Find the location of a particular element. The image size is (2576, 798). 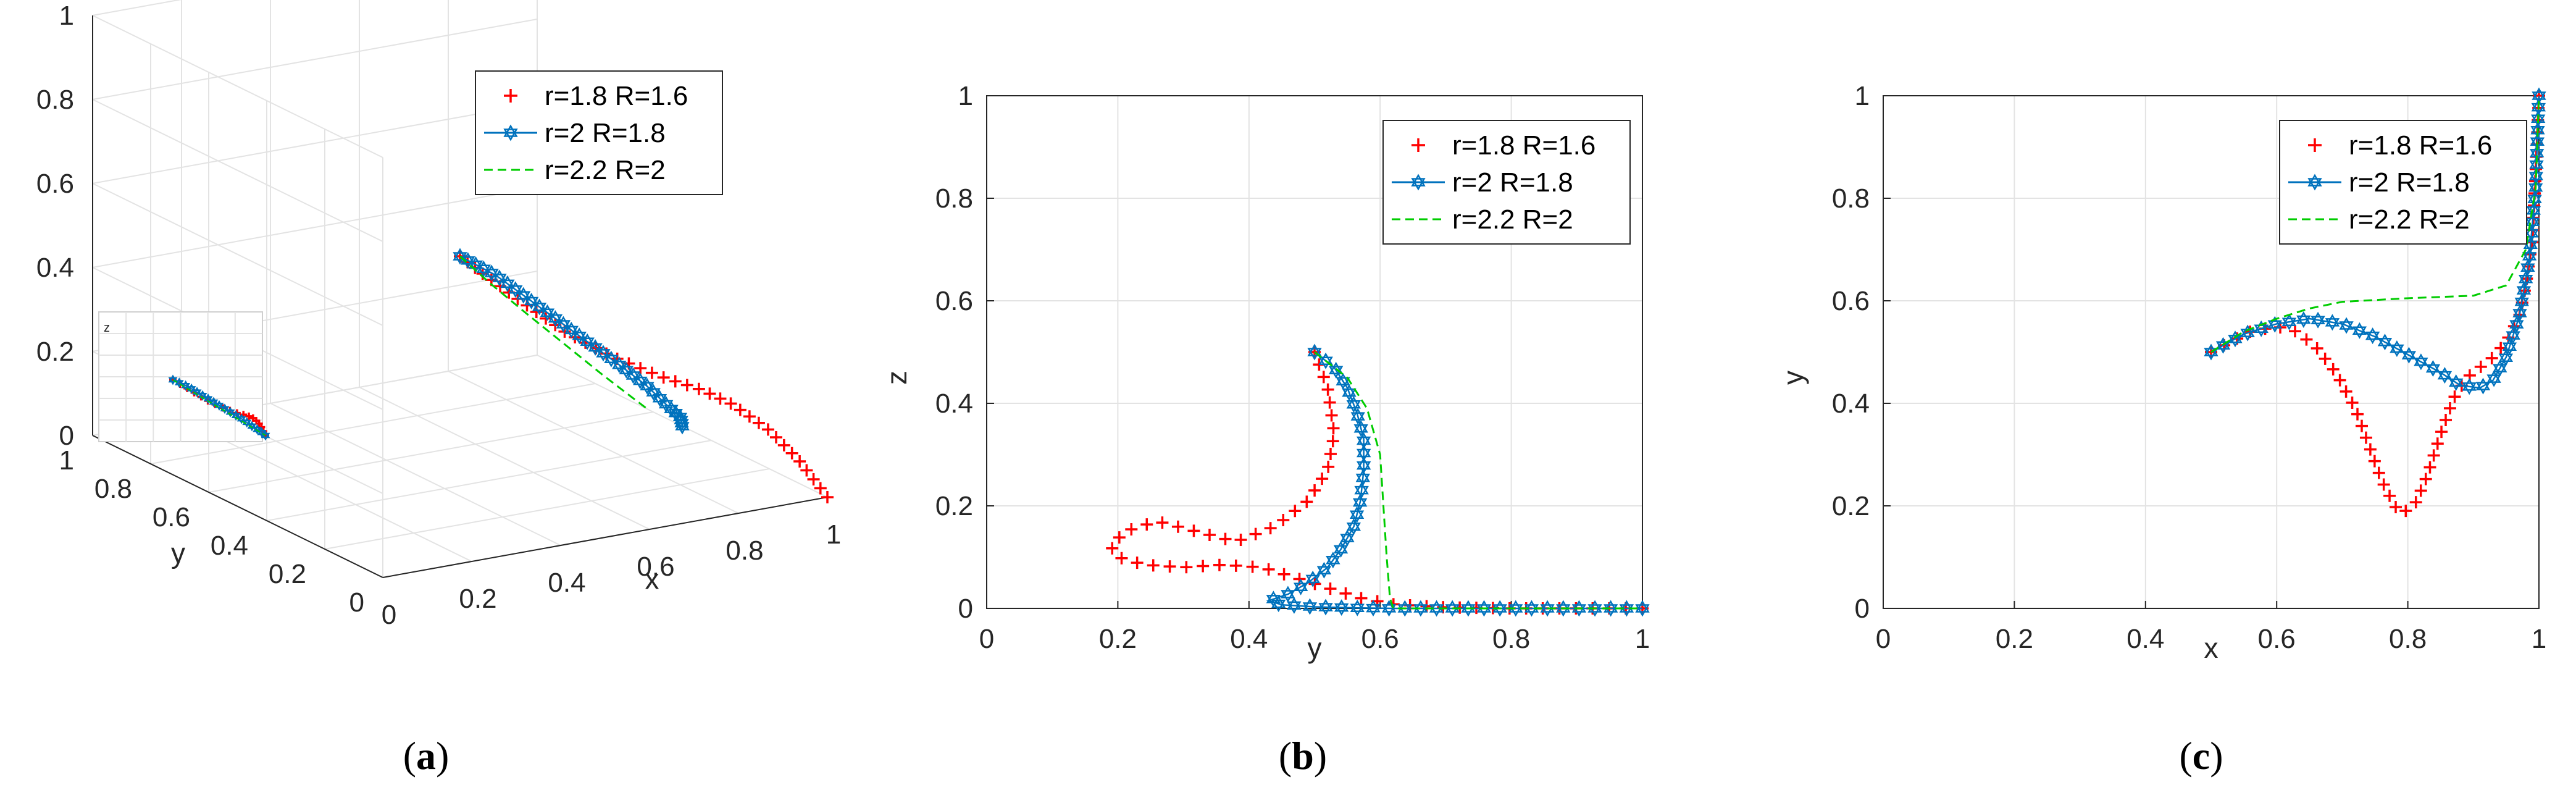

series-line is located at coordinates (2375, 224).